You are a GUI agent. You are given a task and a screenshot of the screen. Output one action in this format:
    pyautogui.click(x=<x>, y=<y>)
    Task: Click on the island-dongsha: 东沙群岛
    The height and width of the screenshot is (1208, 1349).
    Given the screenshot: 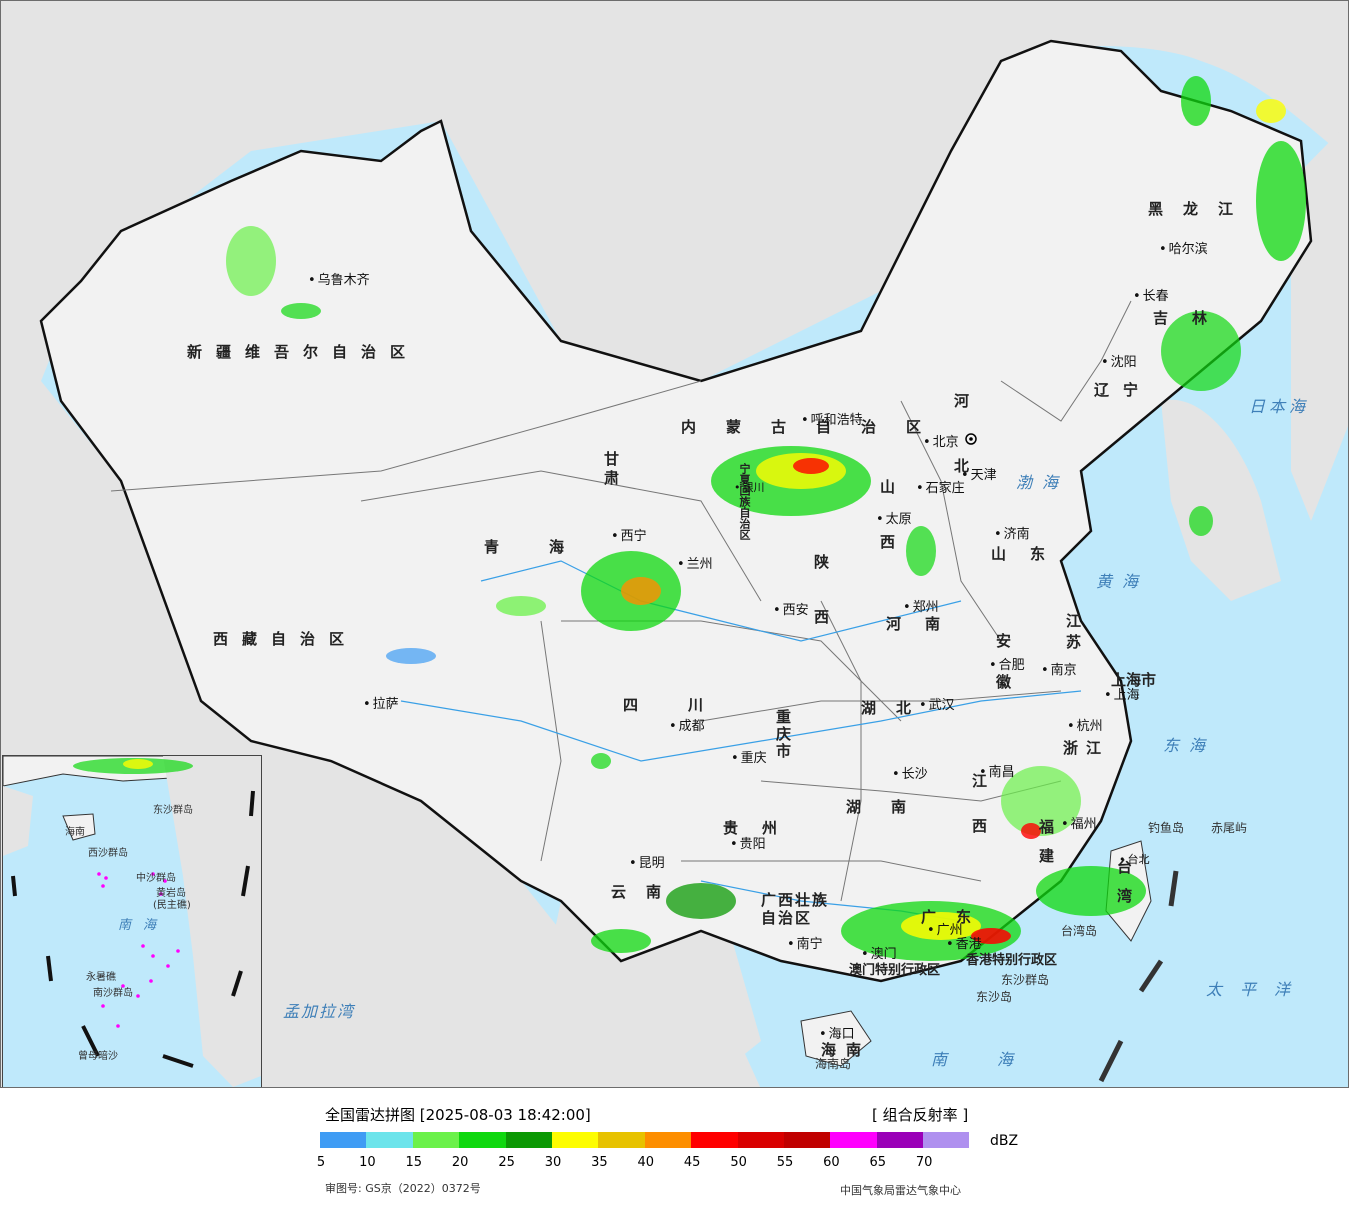 What is the action you would take?
    pyautogui.click(x=1025, y=980)
    